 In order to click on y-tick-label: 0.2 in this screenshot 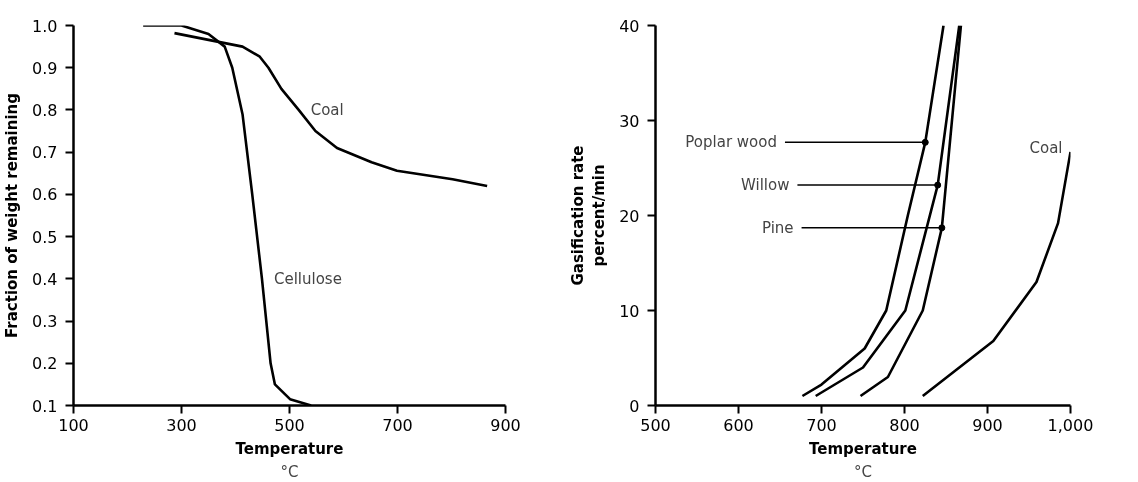, I will do `click(45, 364)`.